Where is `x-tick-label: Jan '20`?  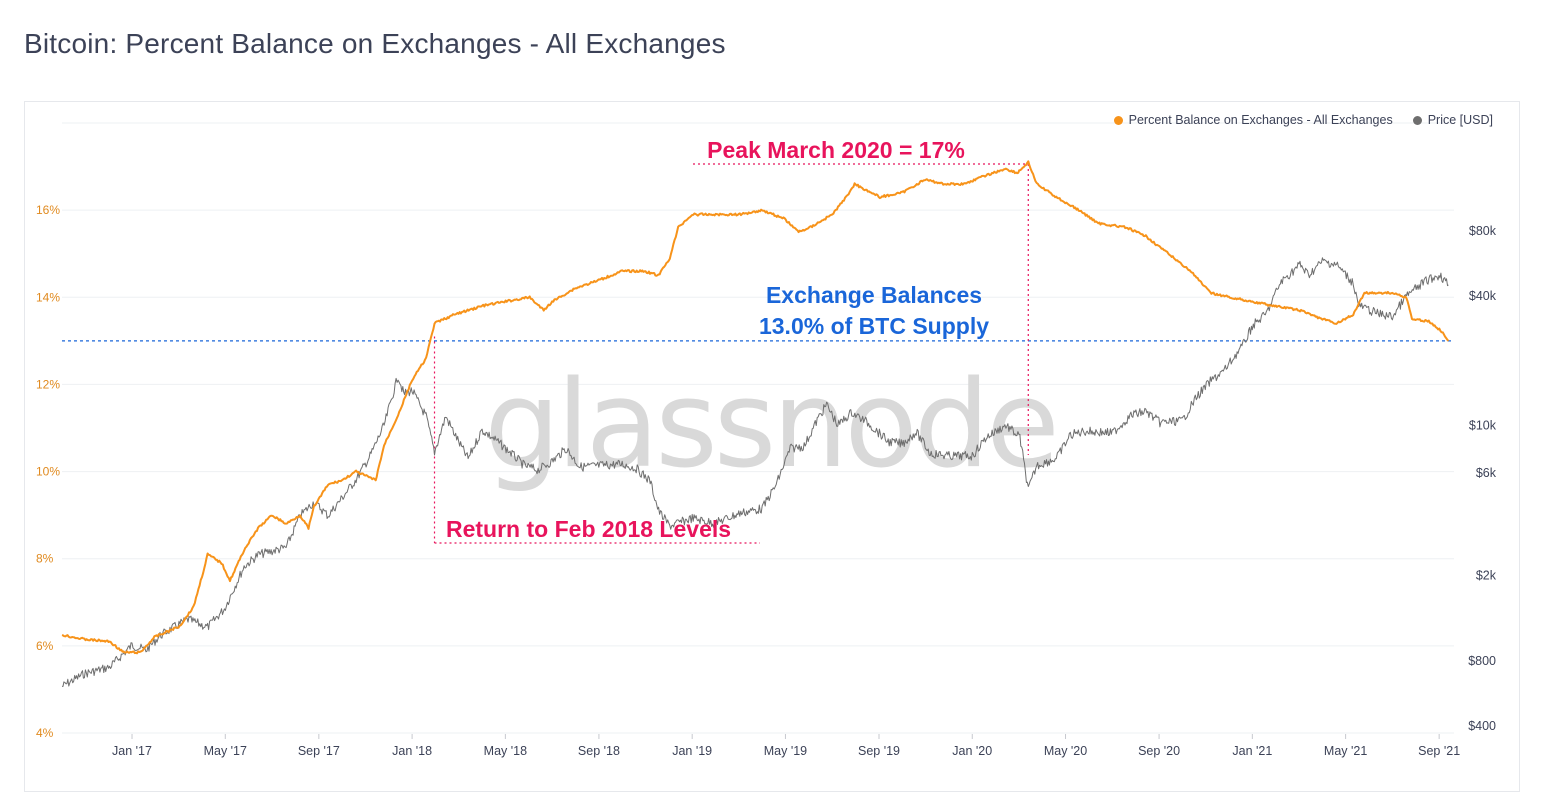 x-tick-label: Jan '20 is located at coordinates (972, 751).